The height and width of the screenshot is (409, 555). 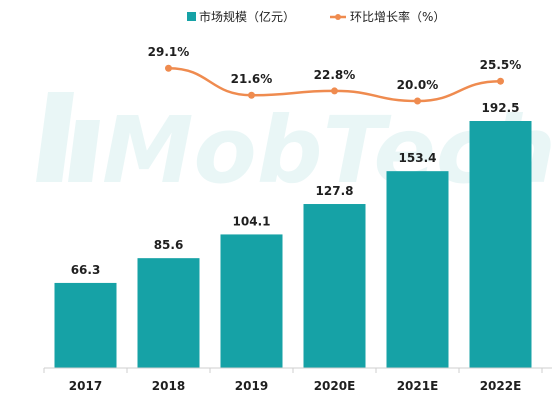 I want to click on bar-value-label-2018: 85.6, so click(x=169, y=245).